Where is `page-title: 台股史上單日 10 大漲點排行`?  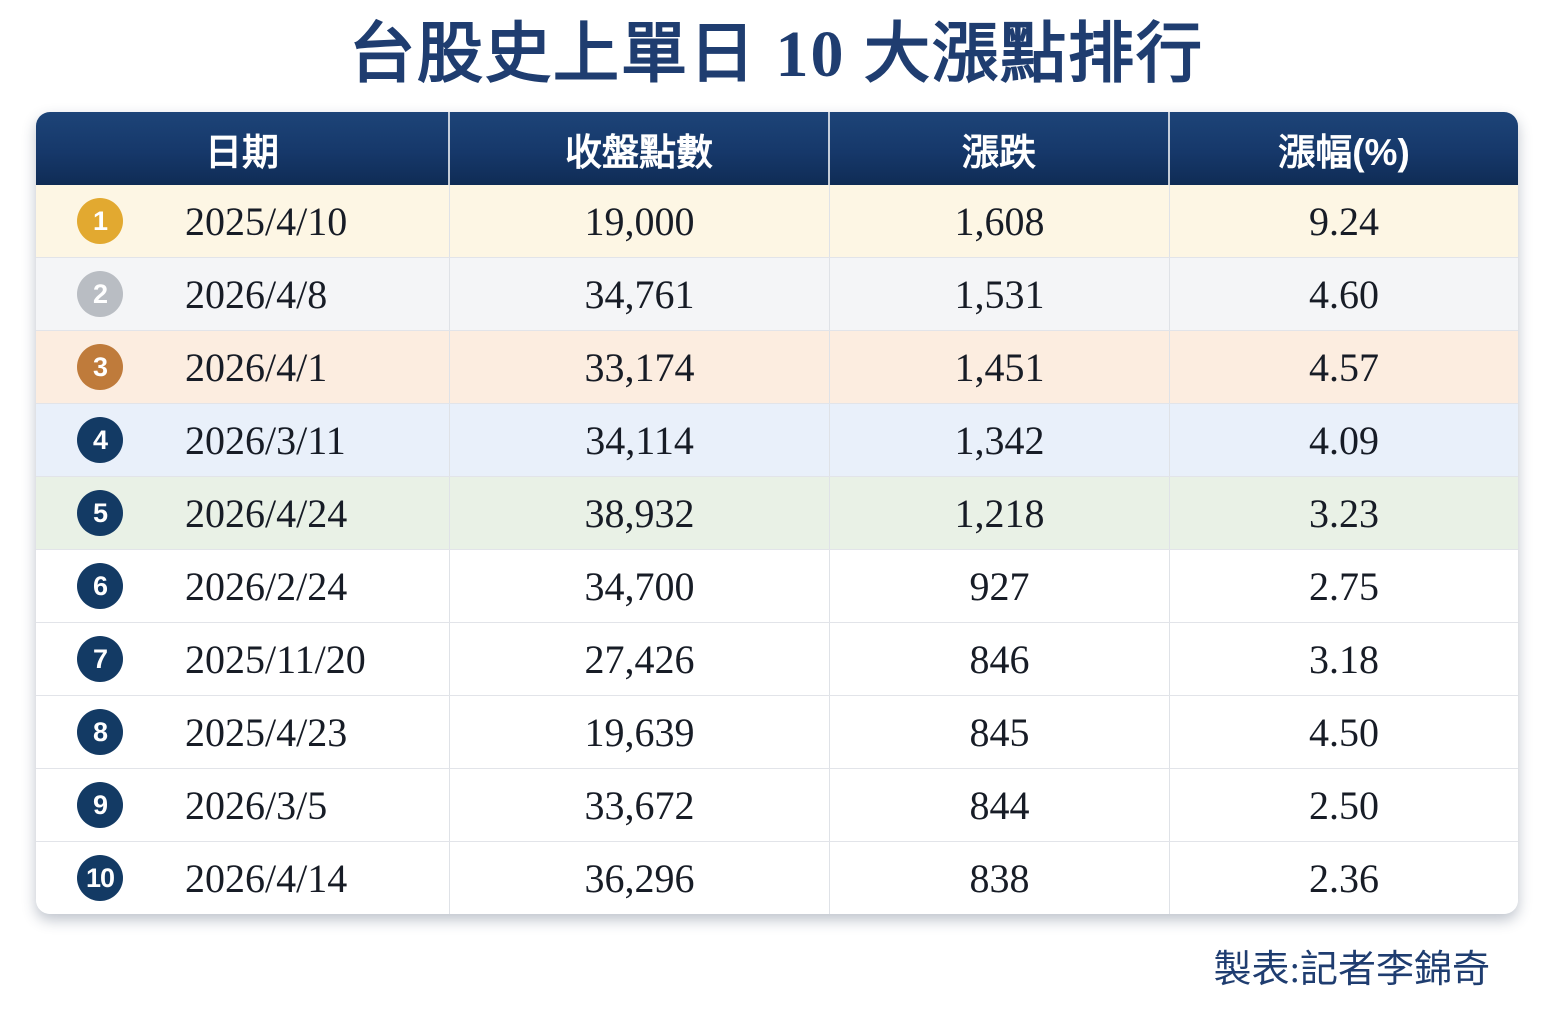 page-title: 台股史上單日 10 大漲點排行 is located at coordinates (776, 54).